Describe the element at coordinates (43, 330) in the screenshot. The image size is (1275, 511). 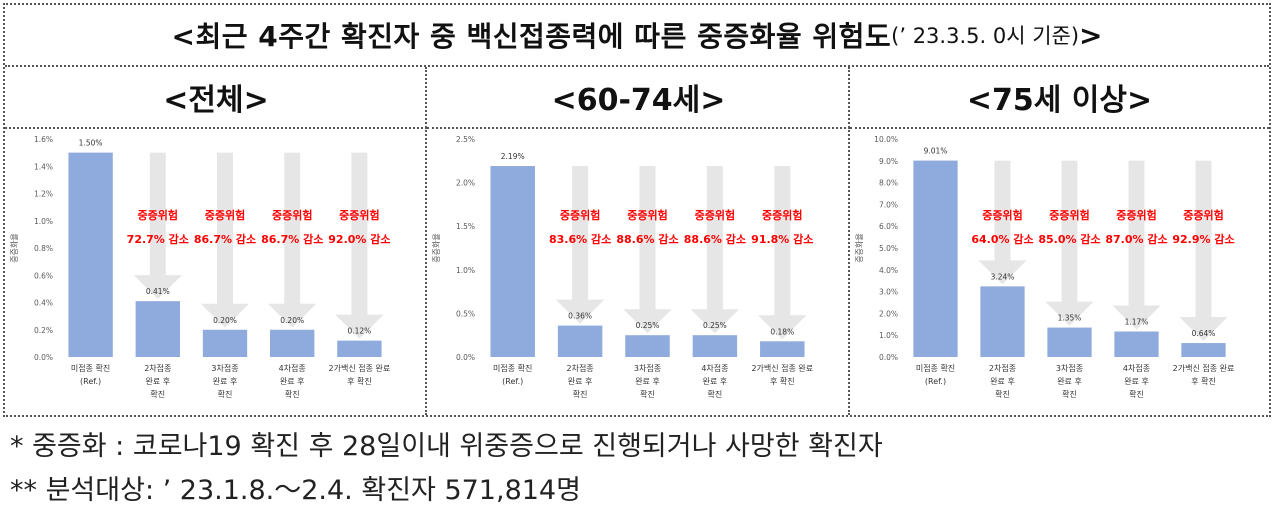
I see `y-tick-label: 0.2%` at that location.